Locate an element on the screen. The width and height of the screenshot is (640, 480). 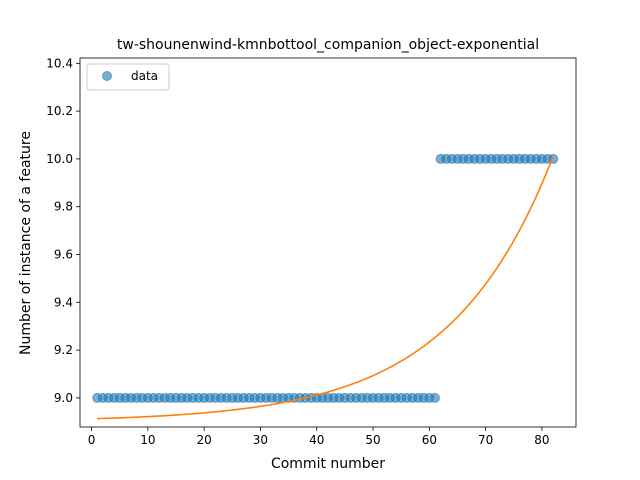
x-tick-label: 10 is located at coordinates (147, 440).